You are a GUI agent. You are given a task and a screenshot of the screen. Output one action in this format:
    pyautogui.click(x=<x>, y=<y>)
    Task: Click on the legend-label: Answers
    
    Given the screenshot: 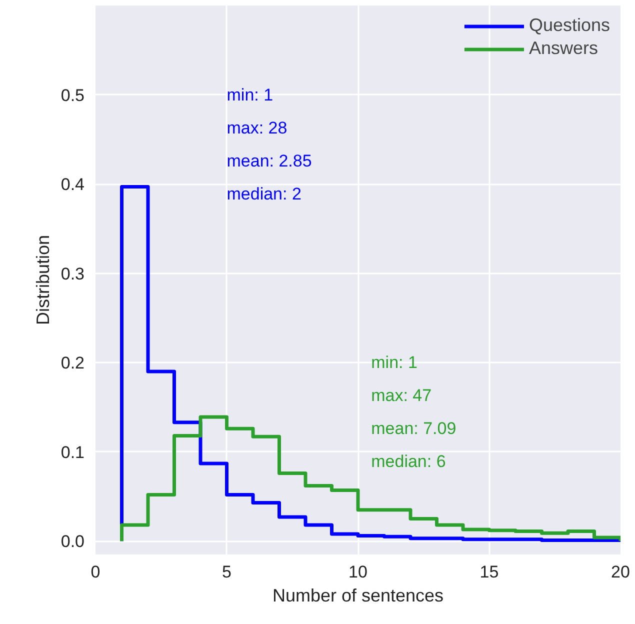 What is the action you would take?
    pyautogui.click(x=563, y=48)
    